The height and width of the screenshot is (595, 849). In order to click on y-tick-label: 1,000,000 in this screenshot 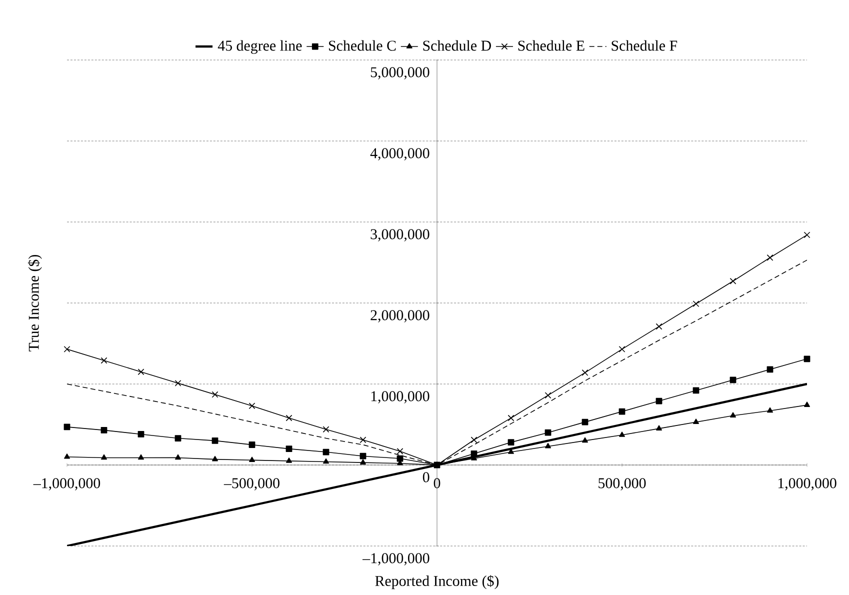, I will do `click(400, 397)`.